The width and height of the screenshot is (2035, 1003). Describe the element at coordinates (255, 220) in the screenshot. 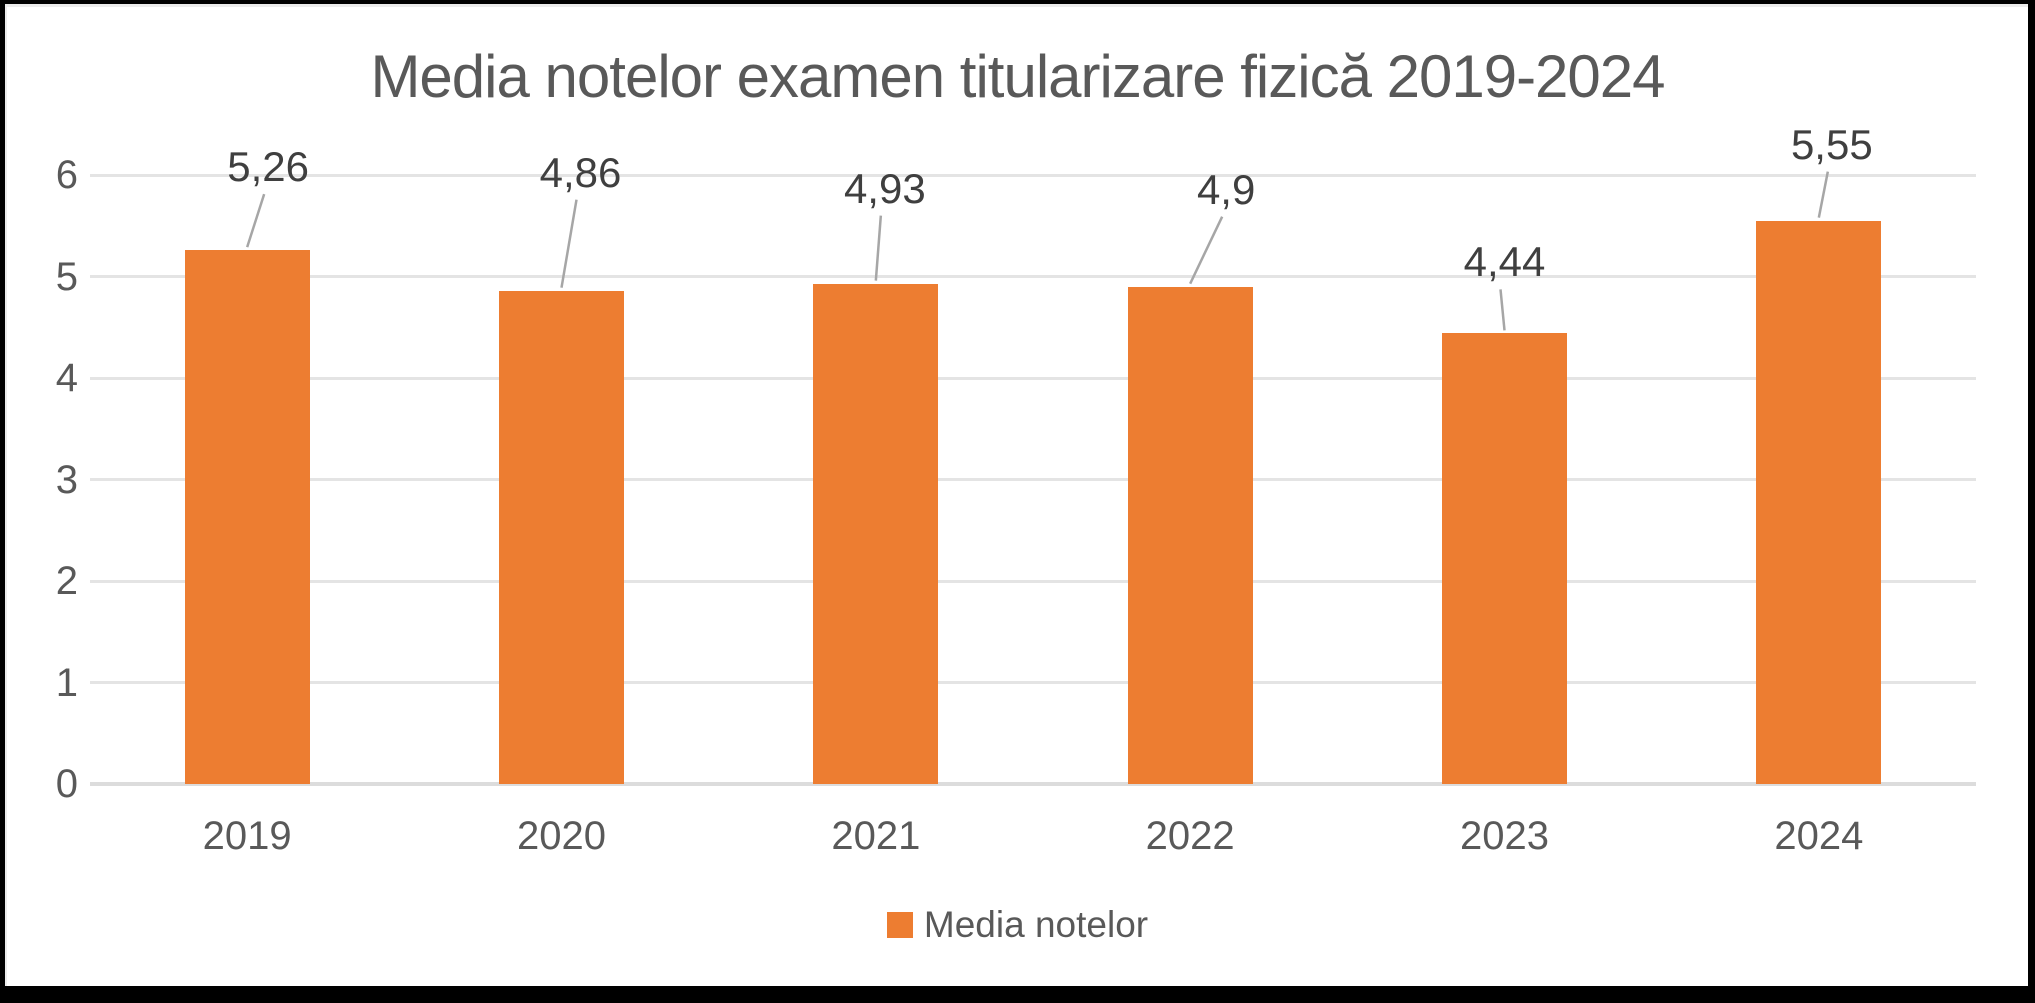

I see `leader-line-2019` at that location.